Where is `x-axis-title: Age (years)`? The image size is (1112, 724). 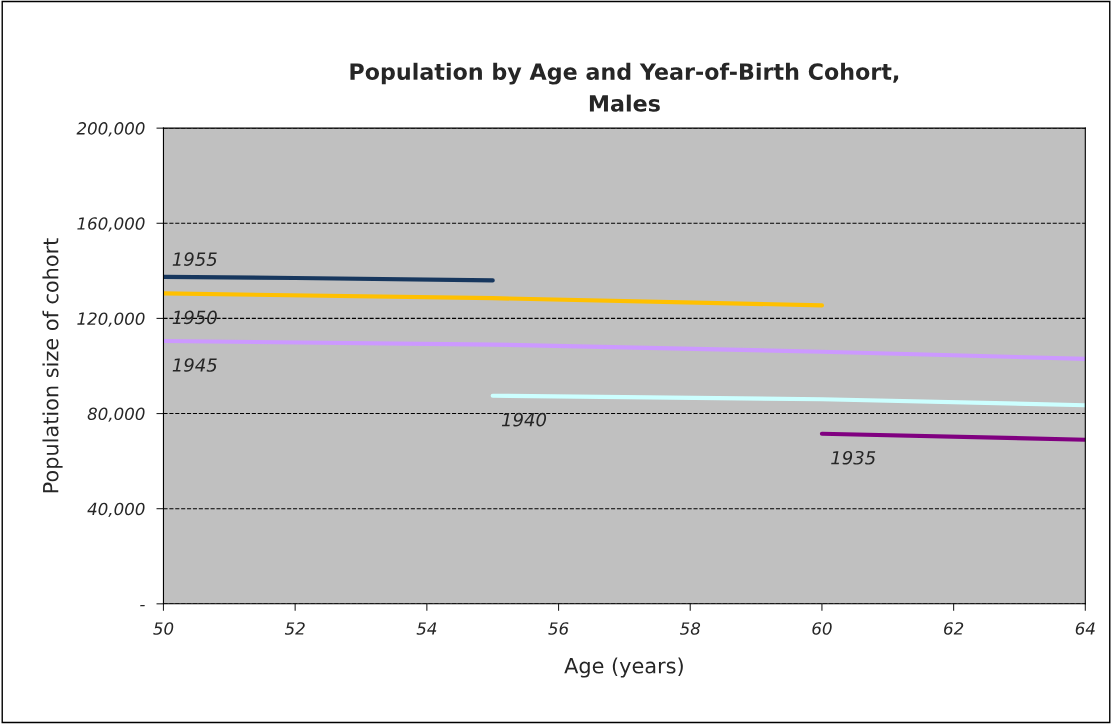 x-axis-title: Age (years) is located at coordinates (623, 667).